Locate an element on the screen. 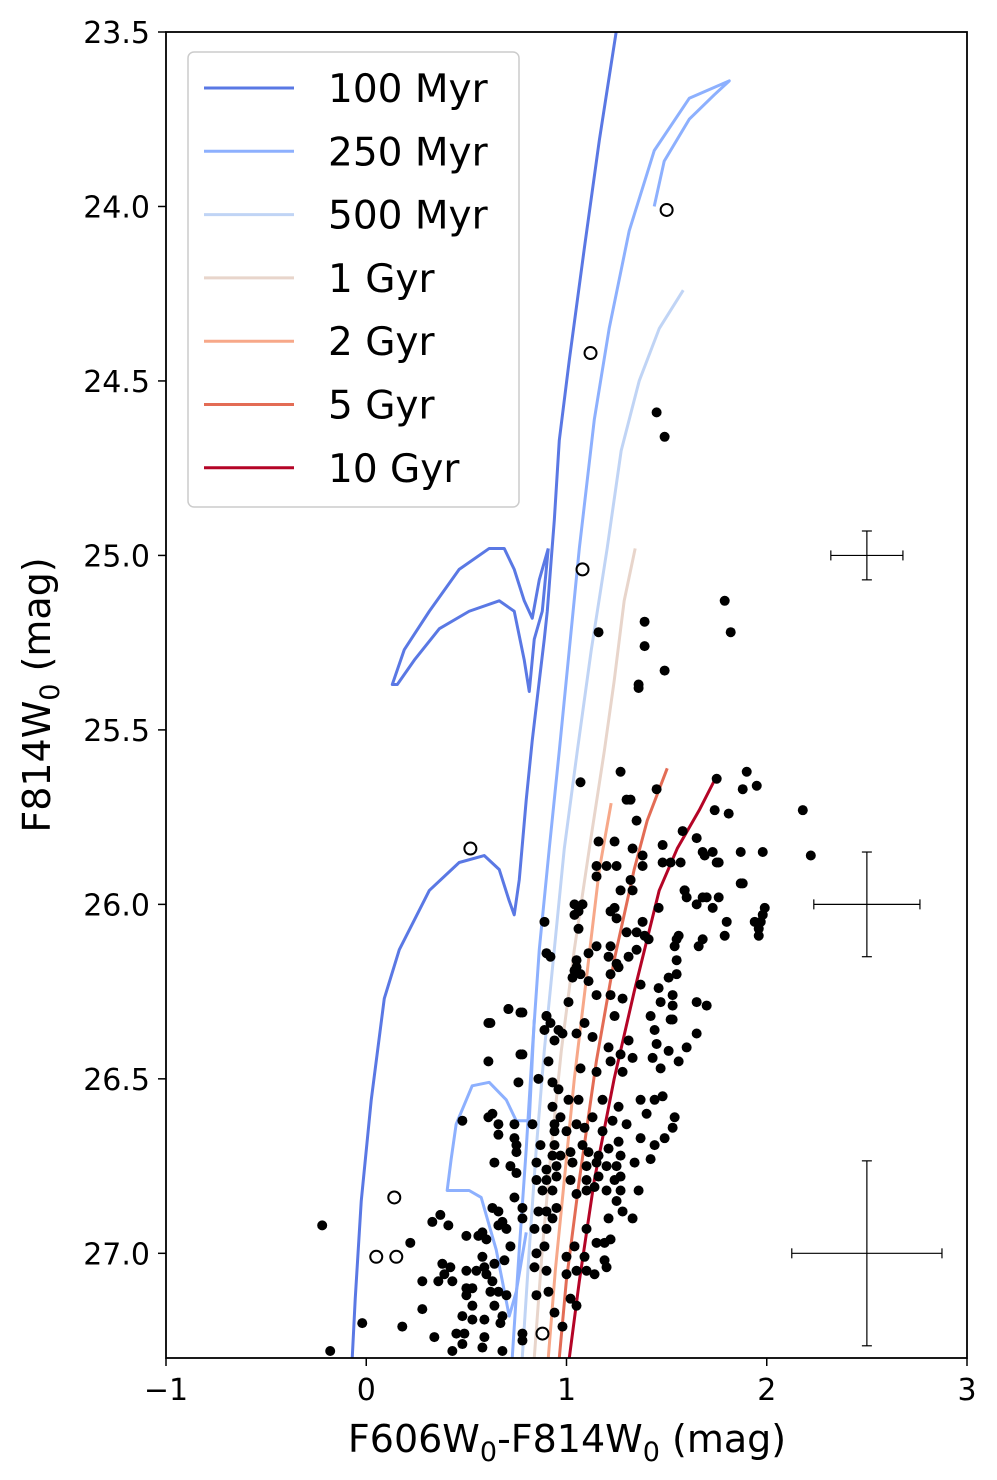 The width and height of the screenshot is (997, 1480). x-tick-label: 0 is located at coordinates (366, 1390).